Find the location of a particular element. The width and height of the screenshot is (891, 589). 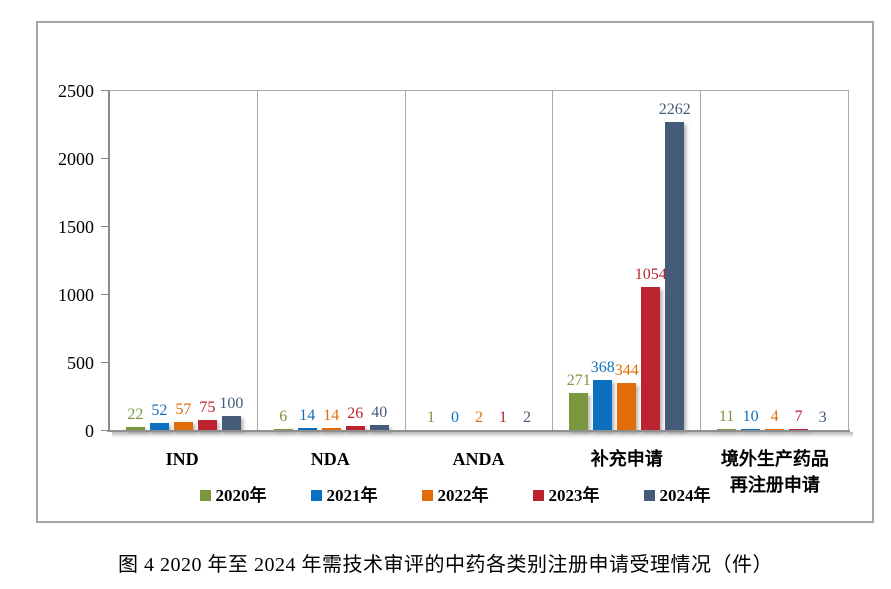

bar-slot: 26 is located at coordinates (355, 260).